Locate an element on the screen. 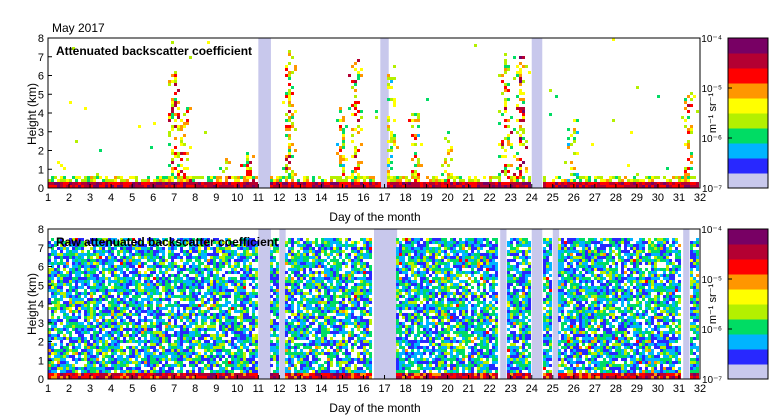  x-tick-label: 9 is located at coordinates (216, 198).